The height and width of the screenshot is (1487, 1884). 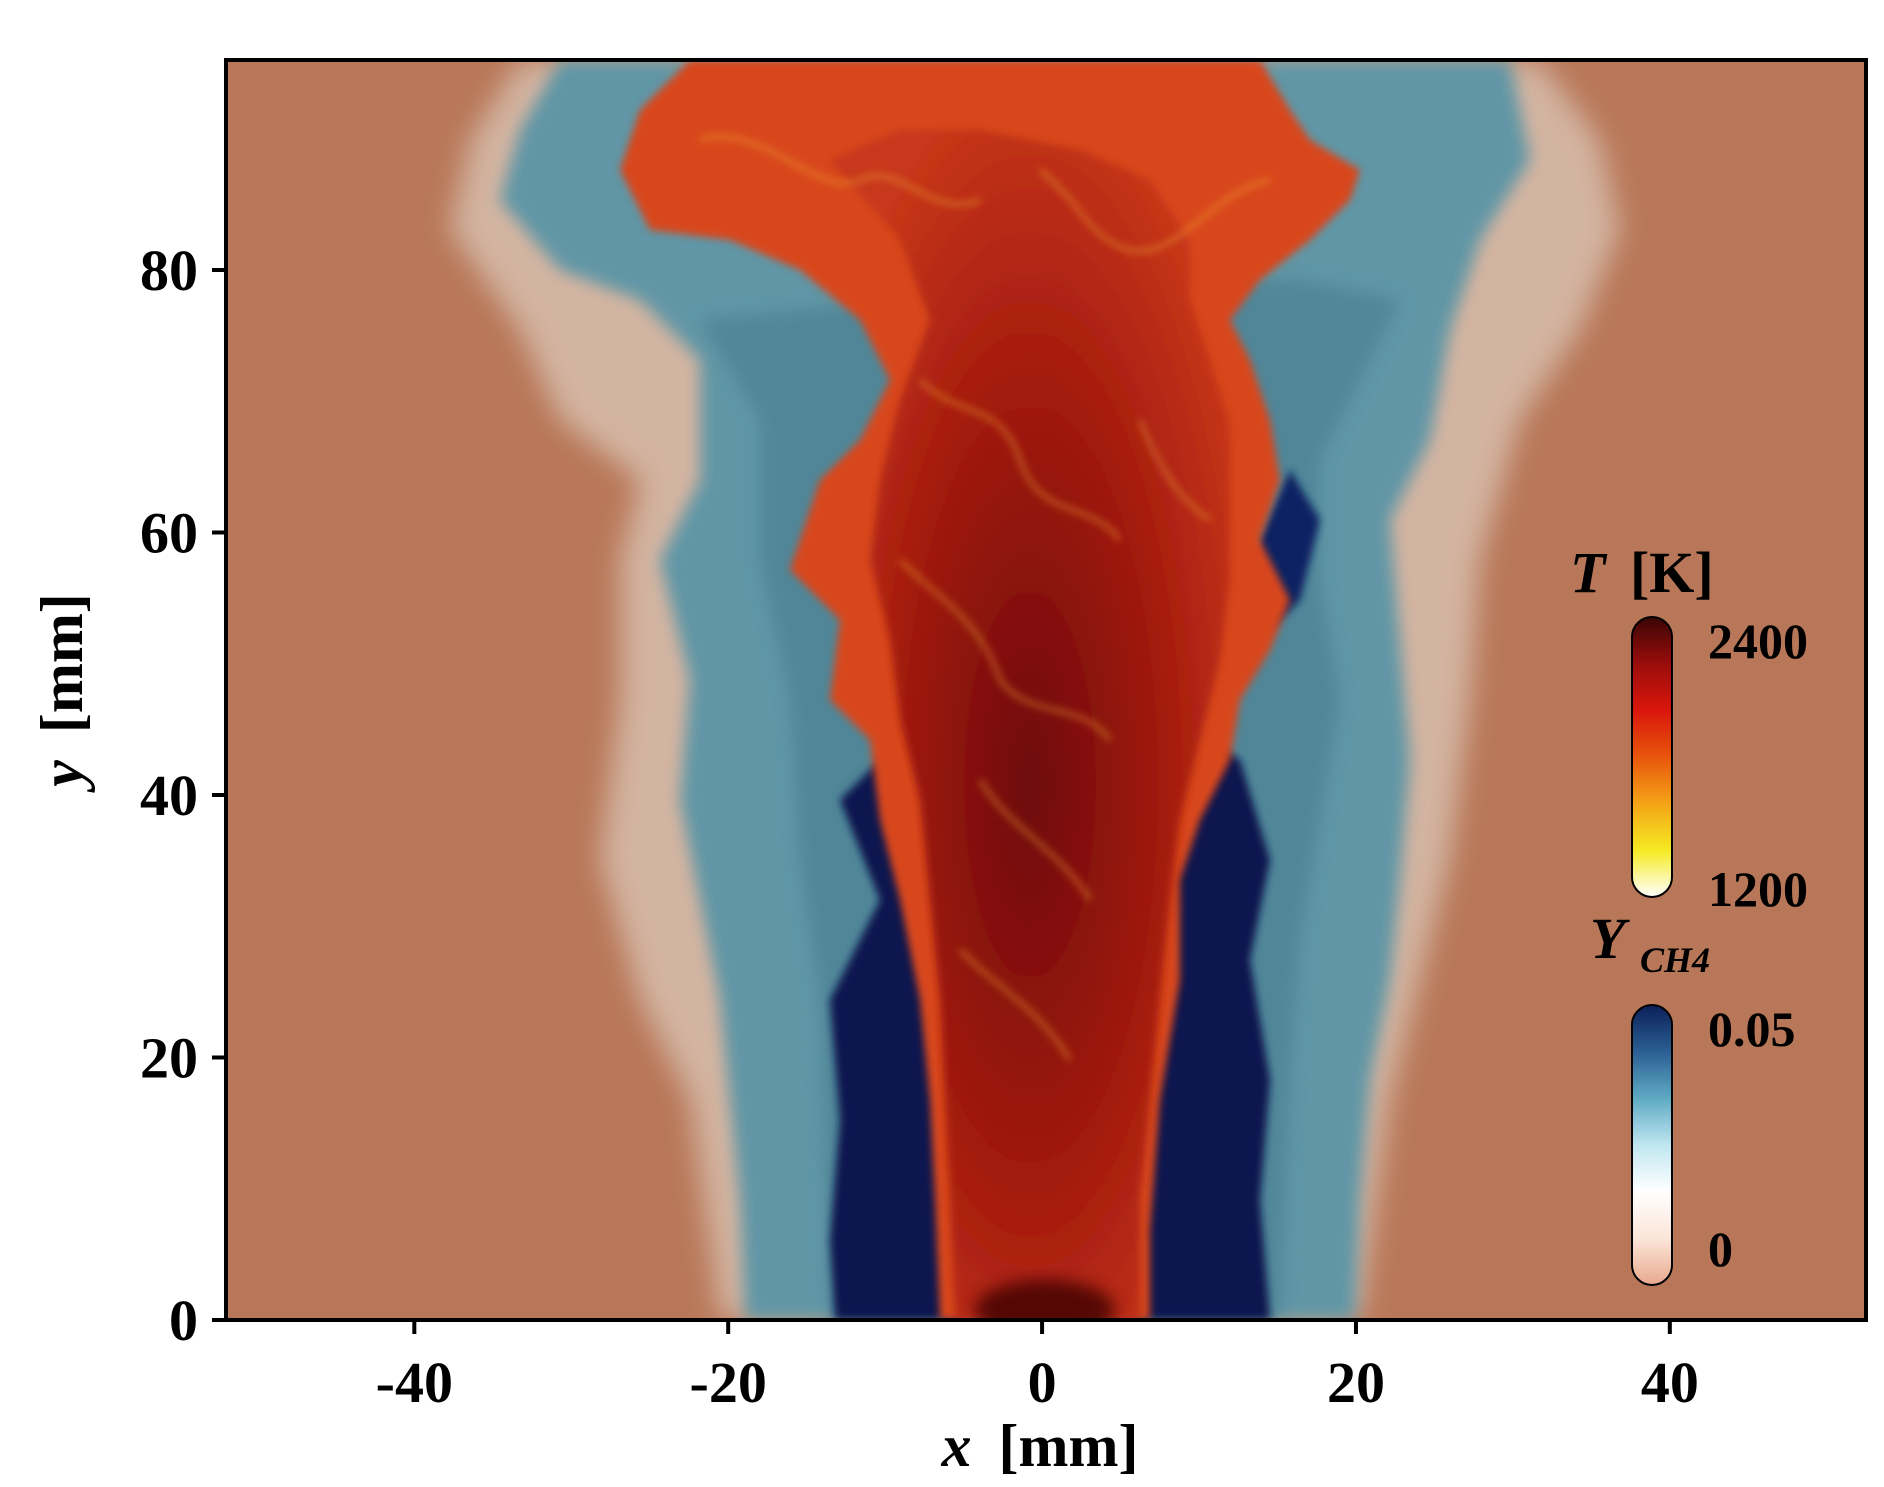 What do you see at coordinates (1652, 1145) in the screenshot?
I see `colorbar-ch4-bar` at bounding box center [1652, 1145].